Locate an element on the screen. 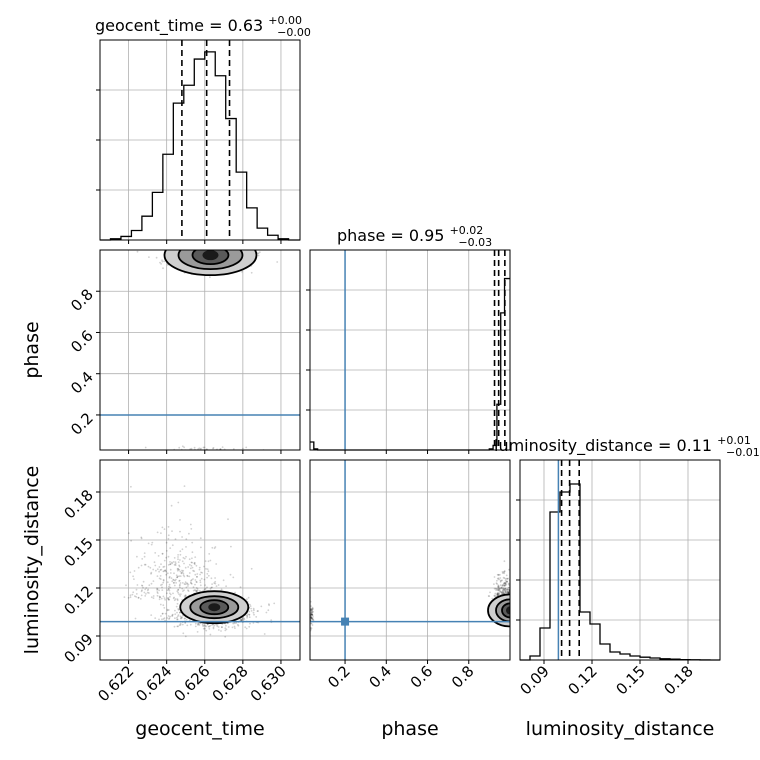 Image resolution: width=760 pixels, height=760 pixels. title-luminosity-distance-main: luminosity_distance = 0.11 is located at coordinates (603, 446).